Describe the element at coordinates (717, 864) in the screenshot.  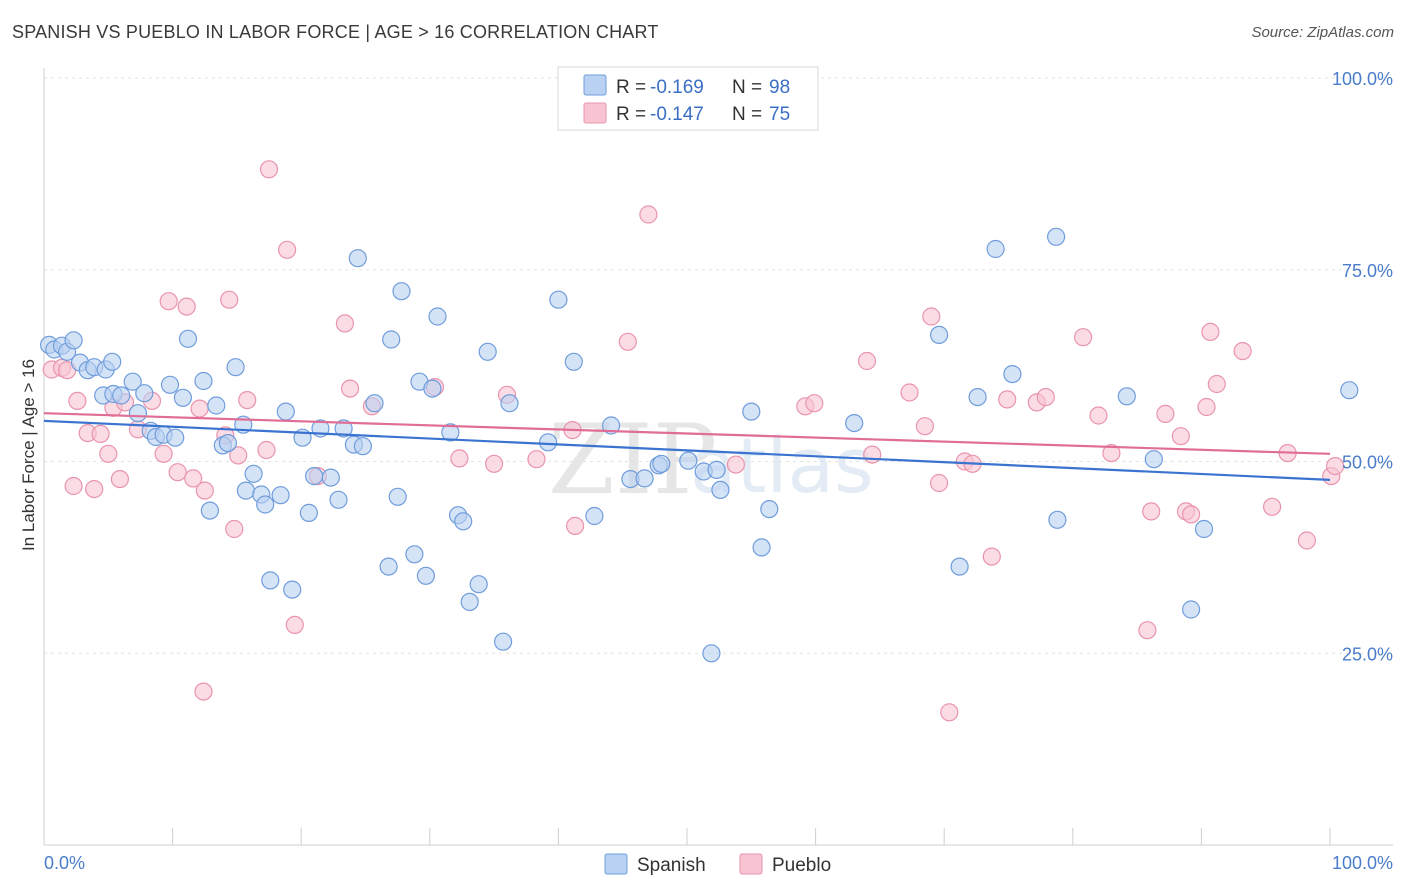
I see `bottom-legend: Spanish Pueblo` at that location.